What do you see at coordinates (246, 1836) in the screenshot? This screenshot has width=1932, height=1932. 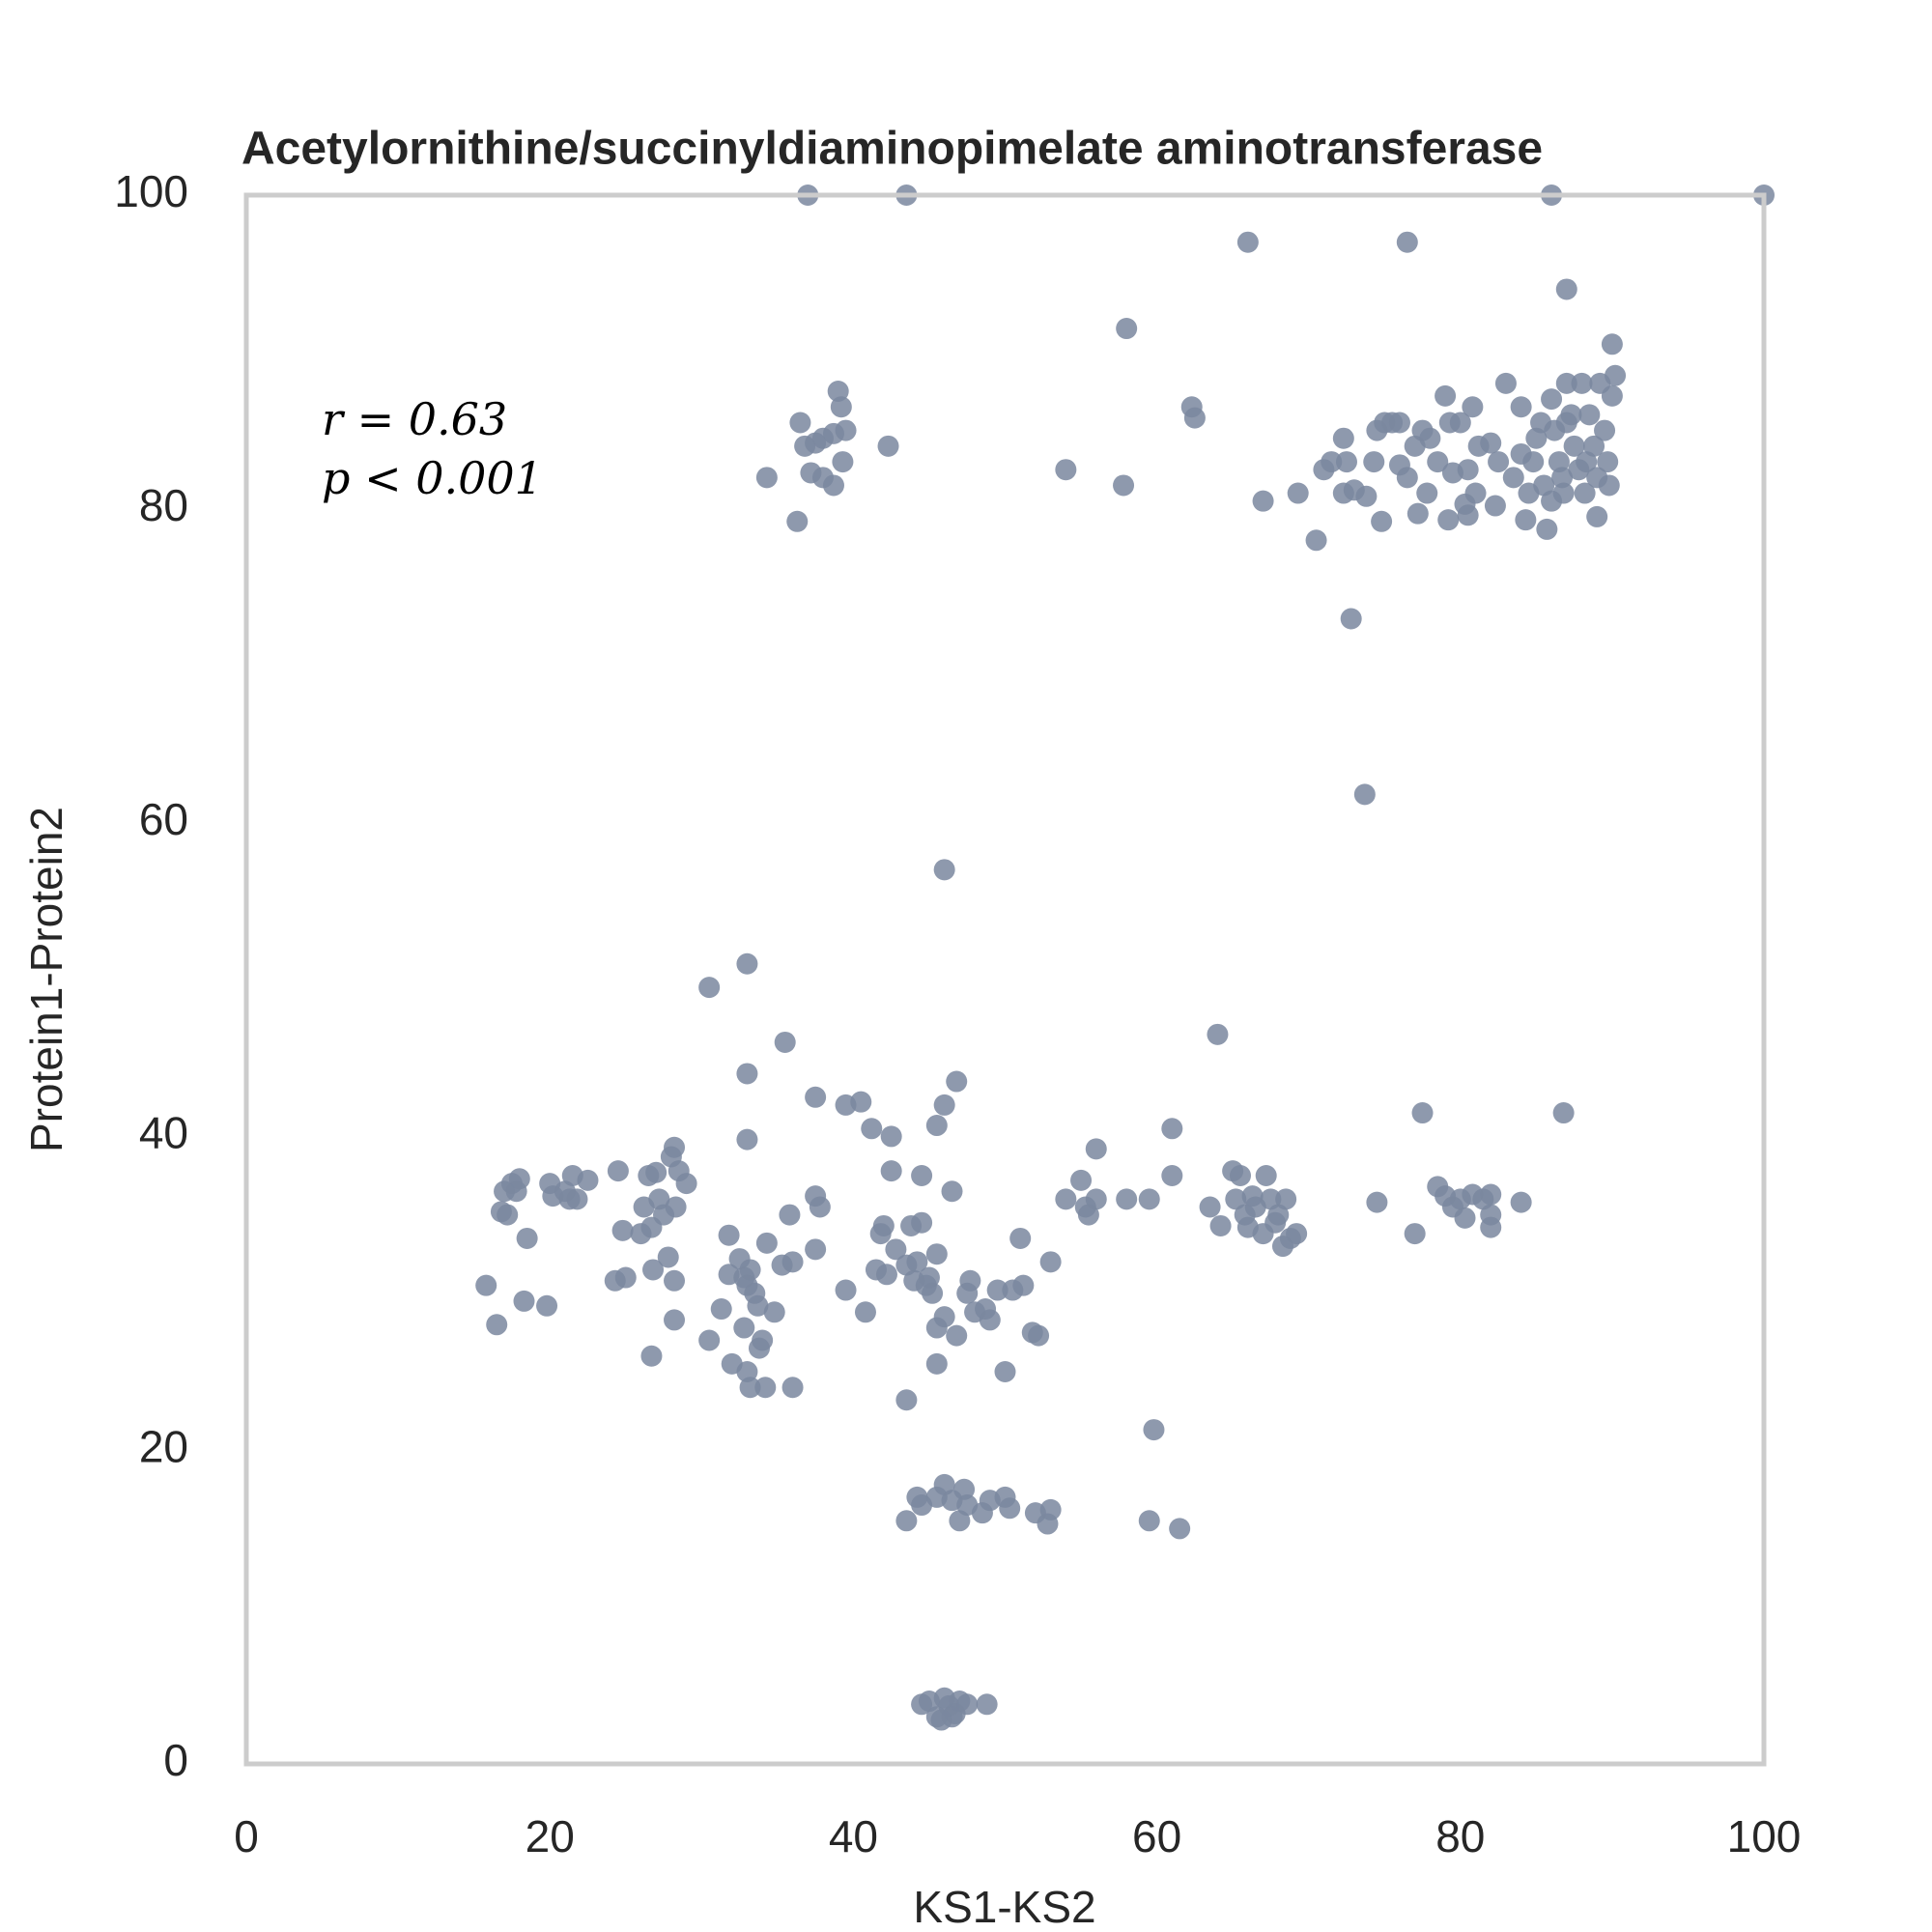 I see `x-tick-label: 0` at bounding box center [246, 1836].